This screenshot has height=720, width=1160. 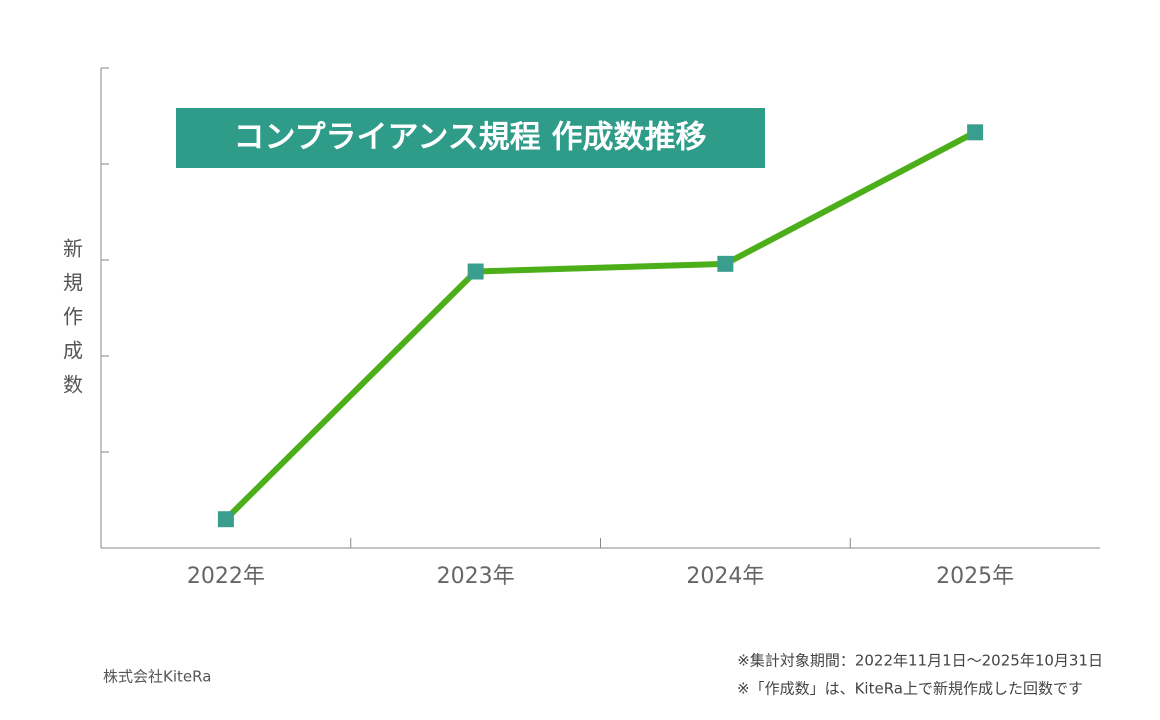 What do you see at coordinates (975, 576) in the screenshot?
I see `x-tick-label: 2025年` at bounding box center [975, 576].